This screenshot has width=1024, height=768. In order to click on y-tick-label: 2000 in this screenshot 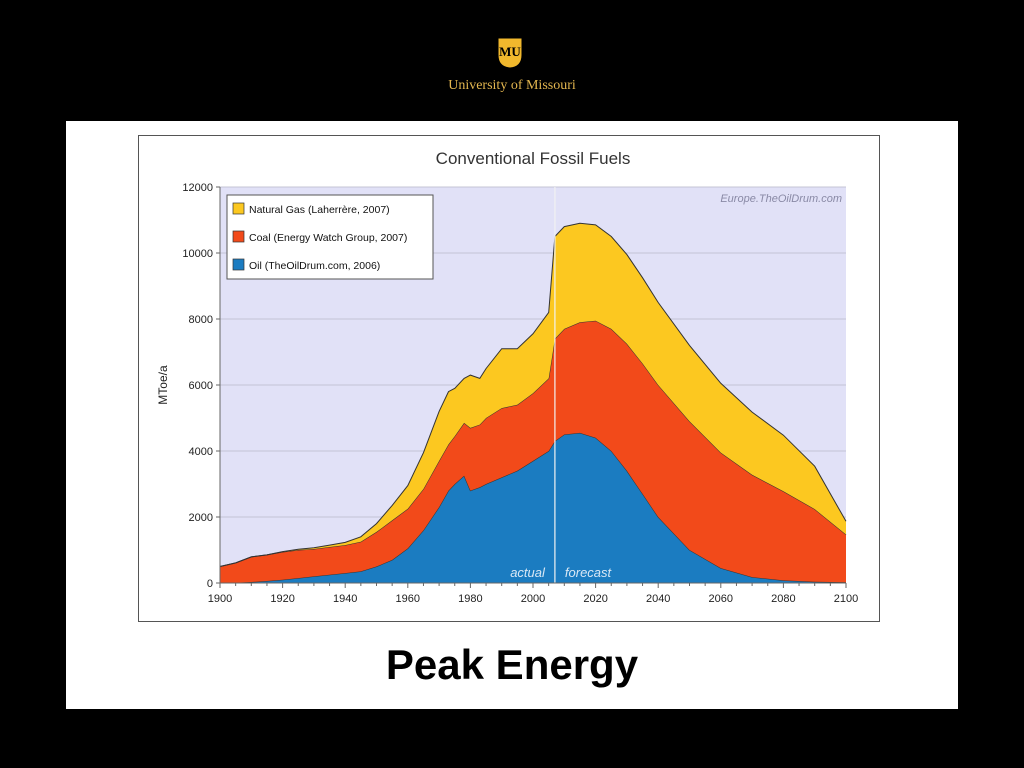, I will do `click(201, 518)`.